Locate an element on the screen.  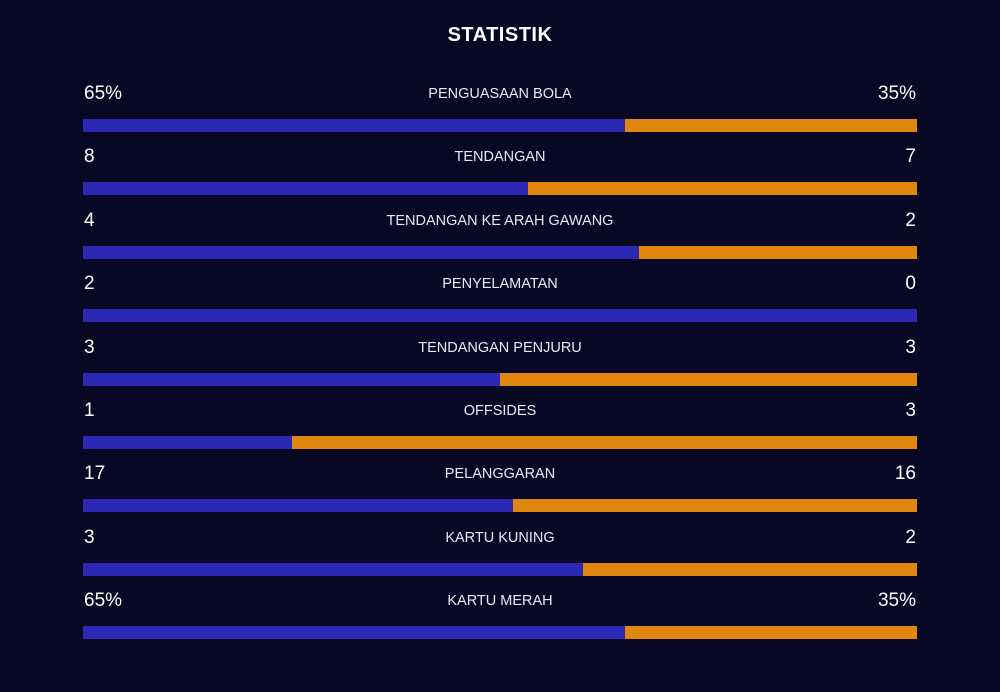
stat-row-kartu-merah: 65% KARTU MERAH 35% is located at coordinates (500, 618).